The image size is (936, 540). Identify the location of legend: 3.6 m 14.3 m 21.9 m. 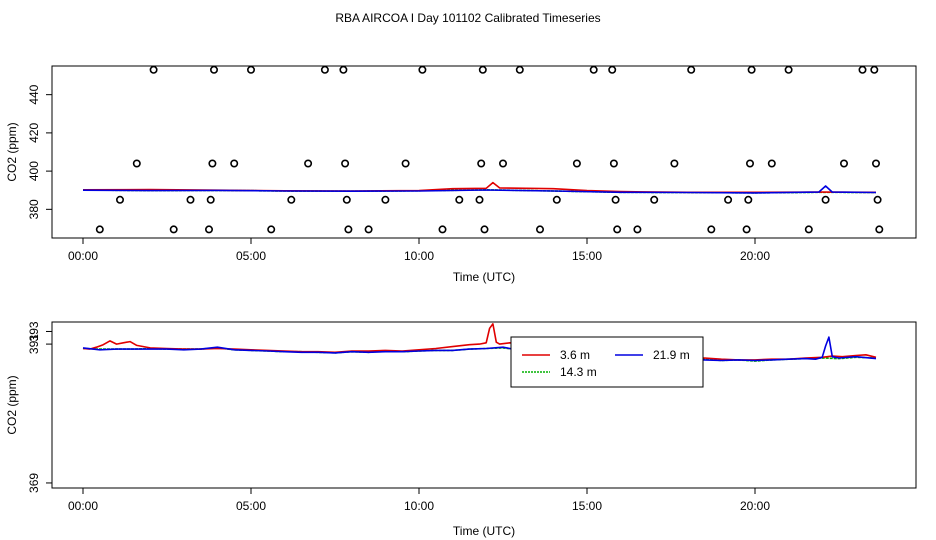
(607, 362).